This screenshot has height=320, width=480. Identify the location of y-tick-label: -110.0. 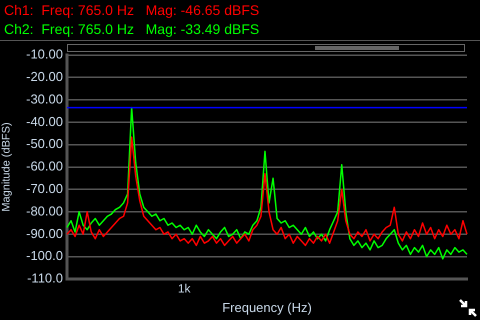
(45, 278).